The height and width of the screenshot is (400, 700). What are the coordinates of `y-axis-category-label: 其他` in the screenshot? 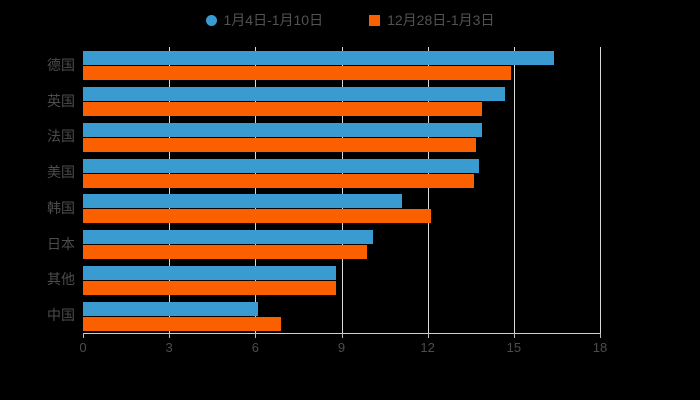 It's located at (61, 279).